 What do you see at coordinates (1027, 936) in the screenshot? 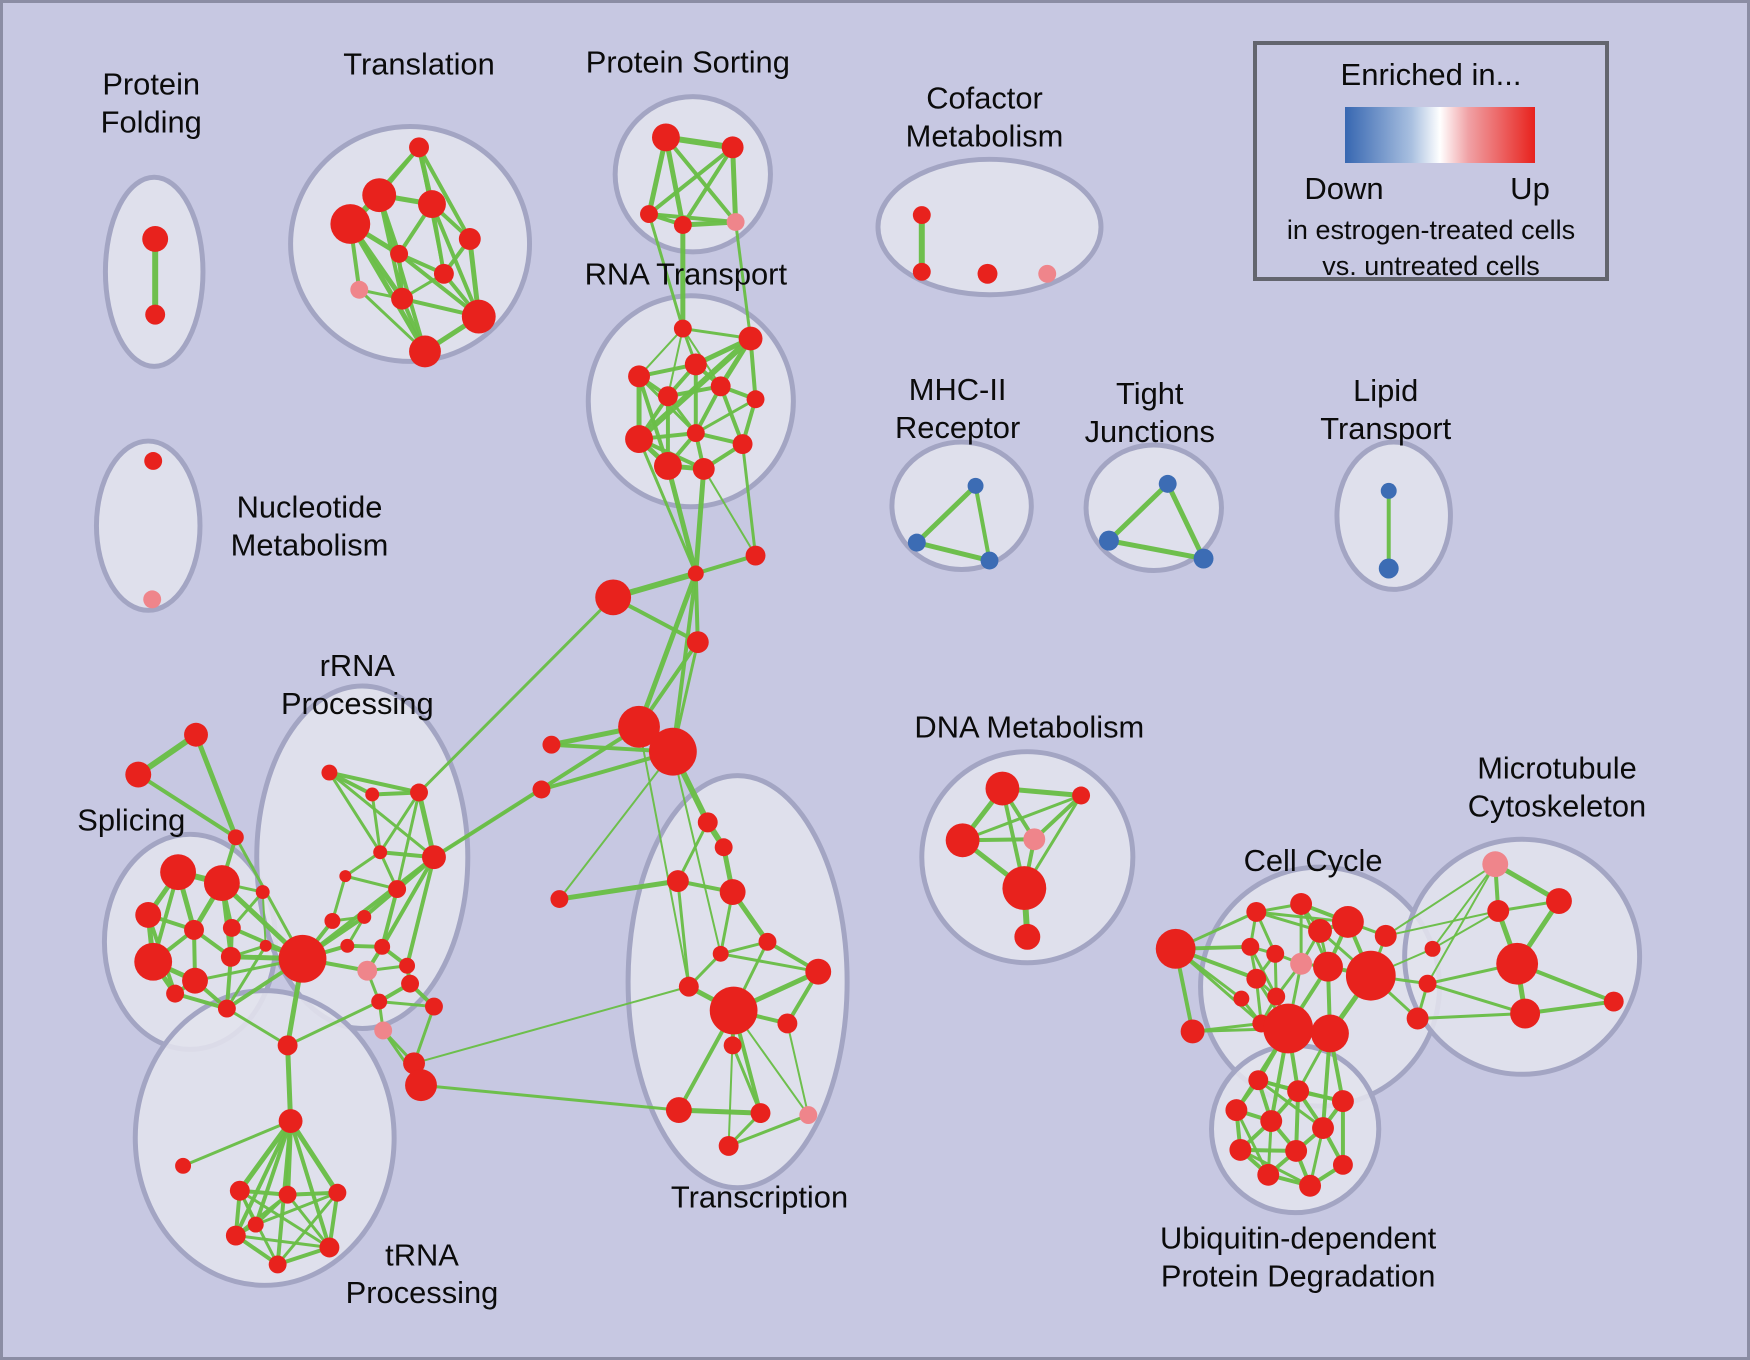
I see `node-D5` at bounding box center [1027, 936].